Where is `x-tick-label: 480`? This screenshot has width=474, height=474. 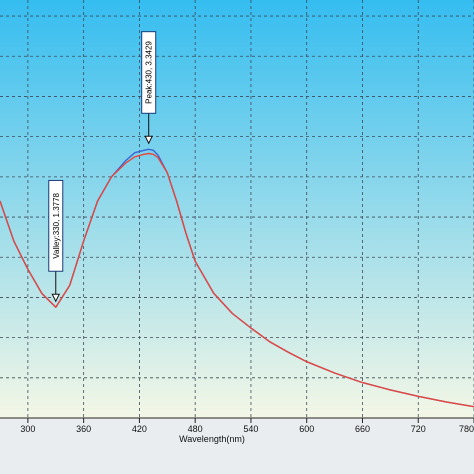
x-tick-label: 480 is located at coordinates (195, 429).